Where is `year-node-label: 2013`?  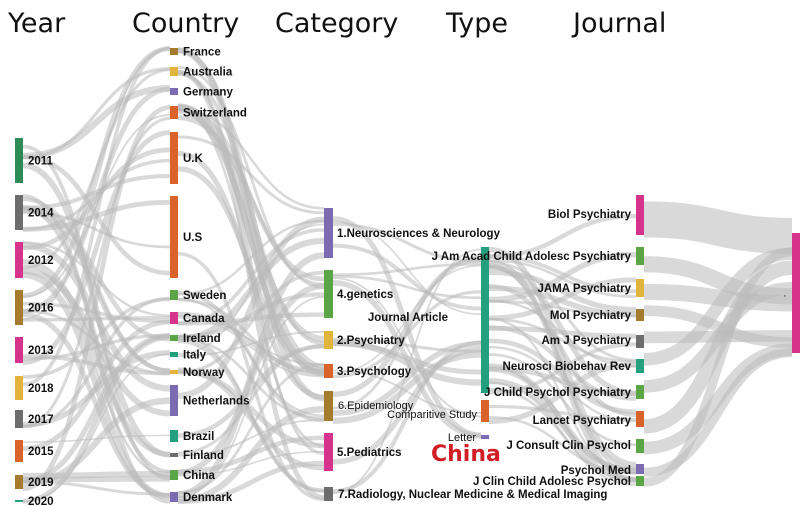
year-node-label: 2013 is located at coordinates (41, 351).